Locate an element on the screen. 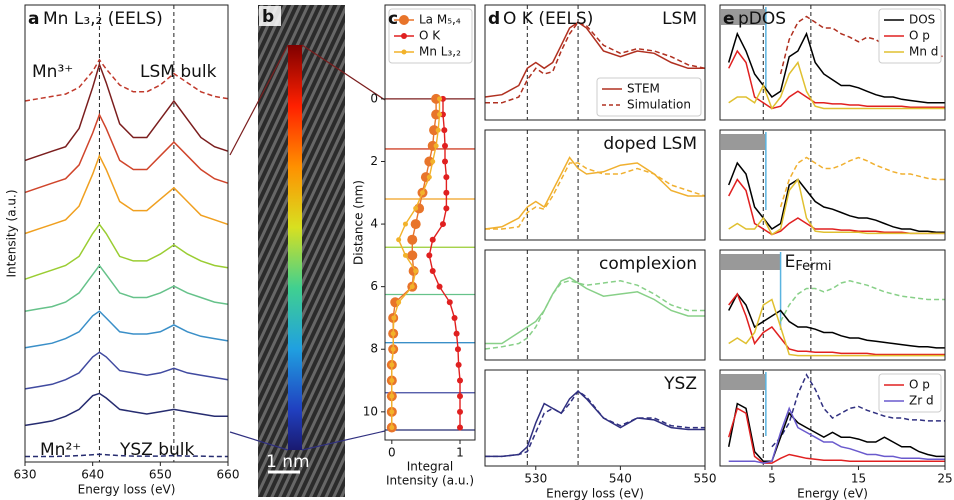 Image resolution: width=954 pixels, height=500 pixels. fermi-label: EFermi is located at coordinates (808, 263).